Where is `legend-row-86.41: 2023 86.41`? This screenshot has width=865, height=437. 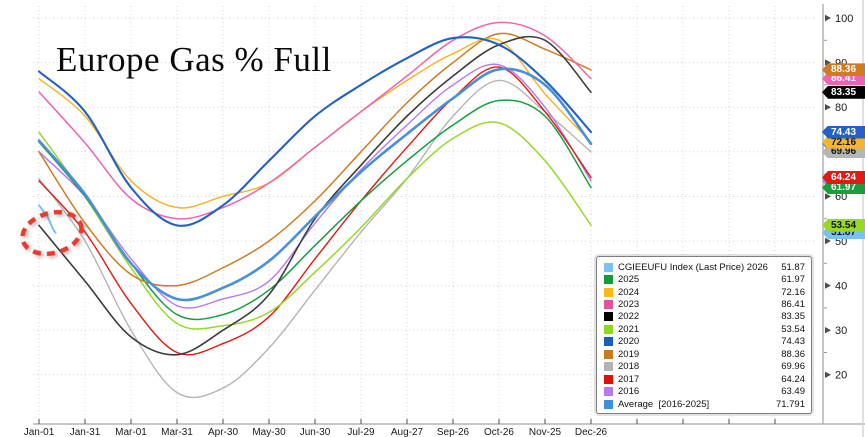 legend-row-86.41: 2023 86.41 is located at coordinates (704, 304).